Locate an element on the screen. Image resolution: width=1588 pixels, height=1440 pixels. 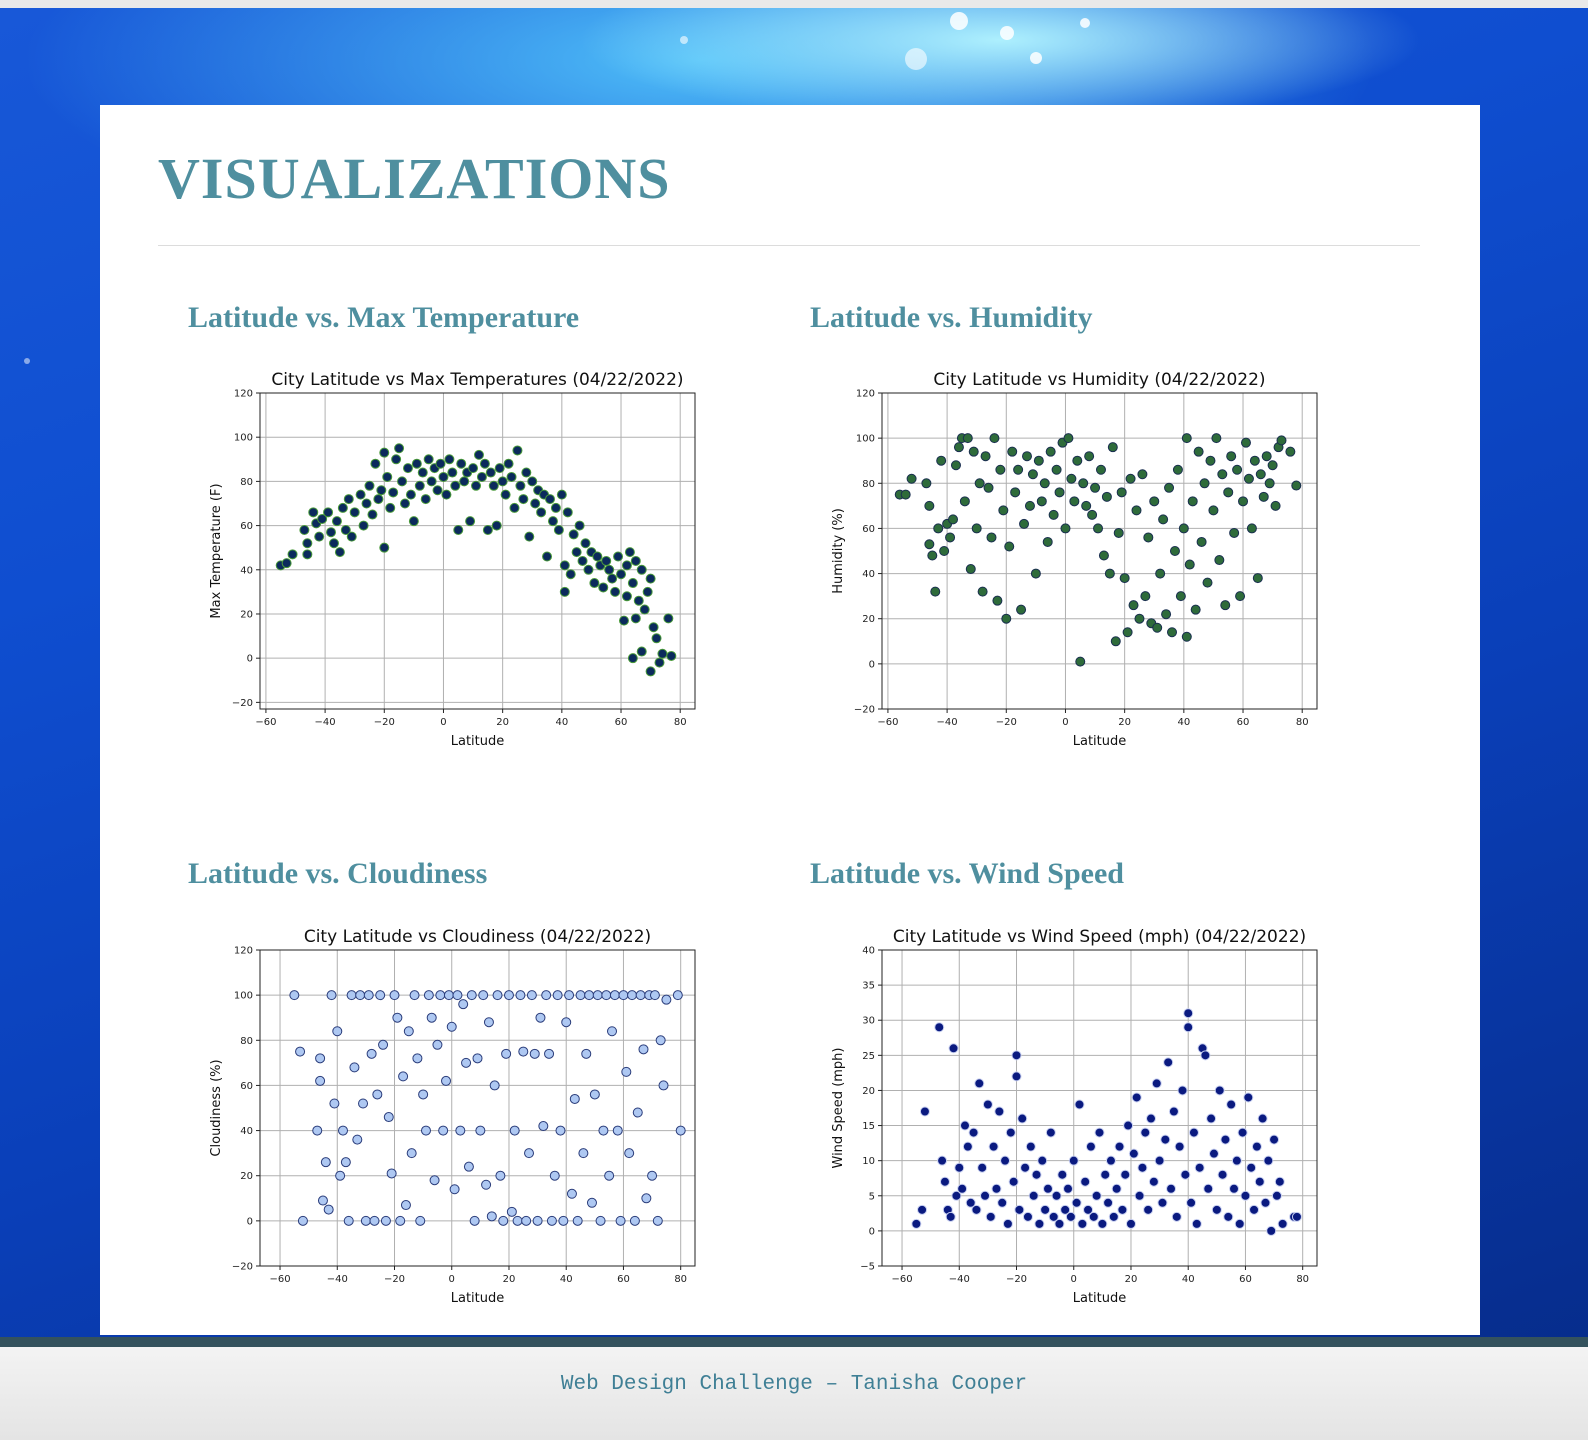
section-title-max-temp: Latitude vs. Max Temperature is located at coordinates (384, 317).